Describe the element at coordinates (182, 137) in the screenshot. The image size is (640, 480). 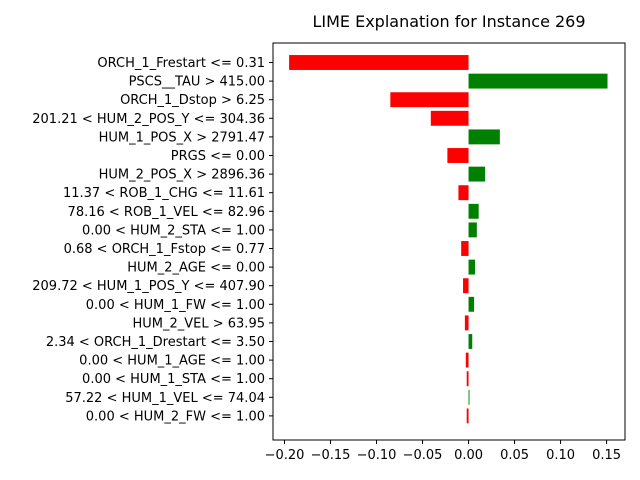
I see `y-tick-label: HUM_1_POS_X > 2791.47` at that location.